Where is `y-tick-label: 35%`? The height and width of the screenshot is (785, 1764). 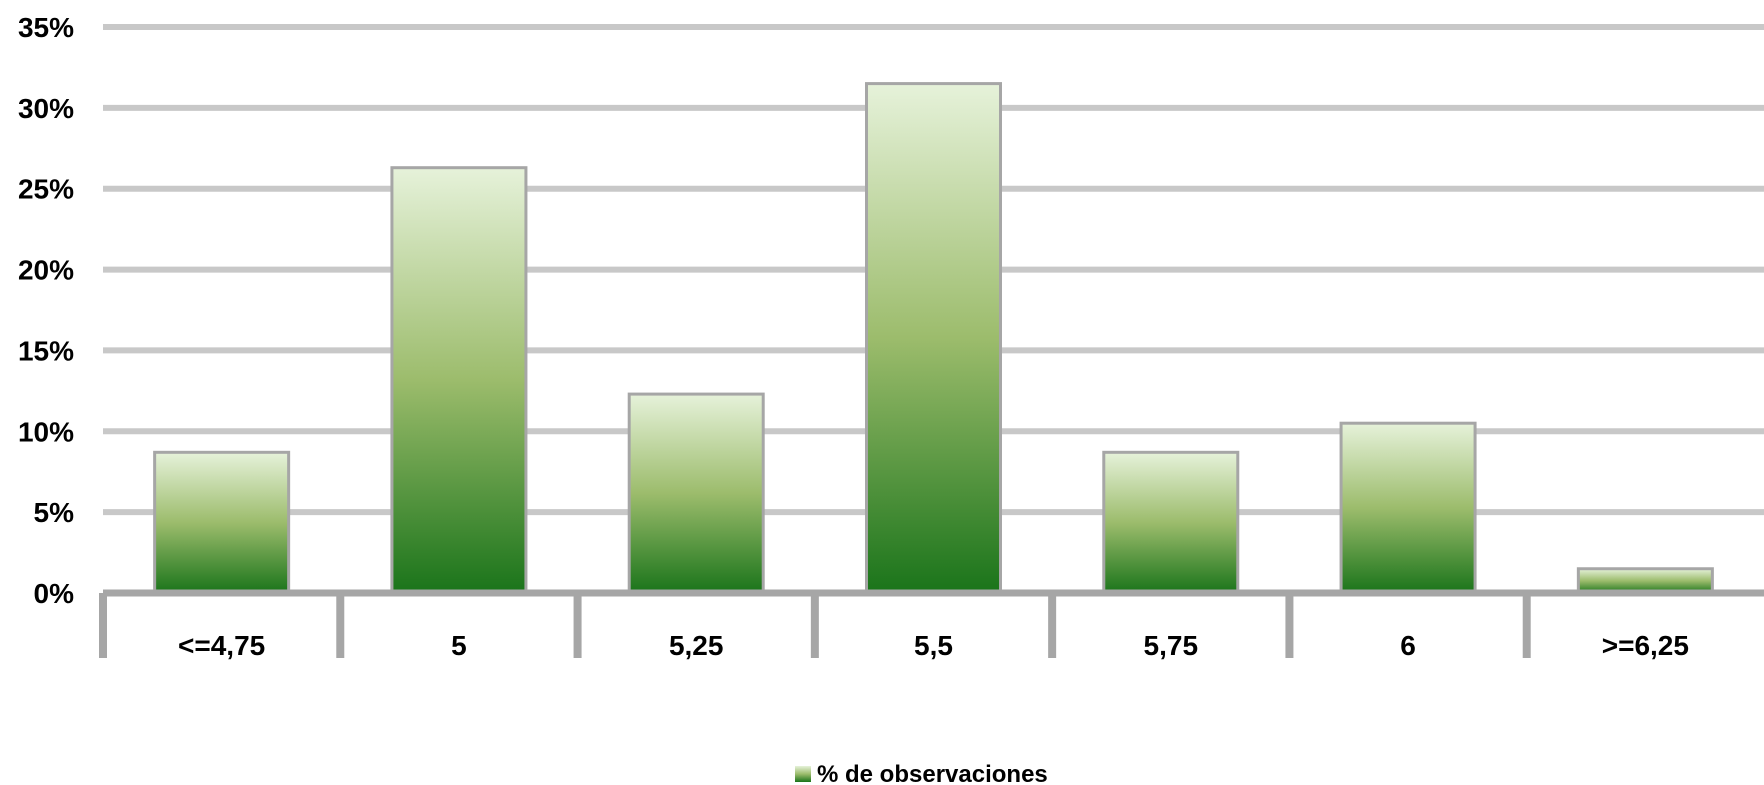
y-tick-label: 35% is located at coordinates (46, 27).